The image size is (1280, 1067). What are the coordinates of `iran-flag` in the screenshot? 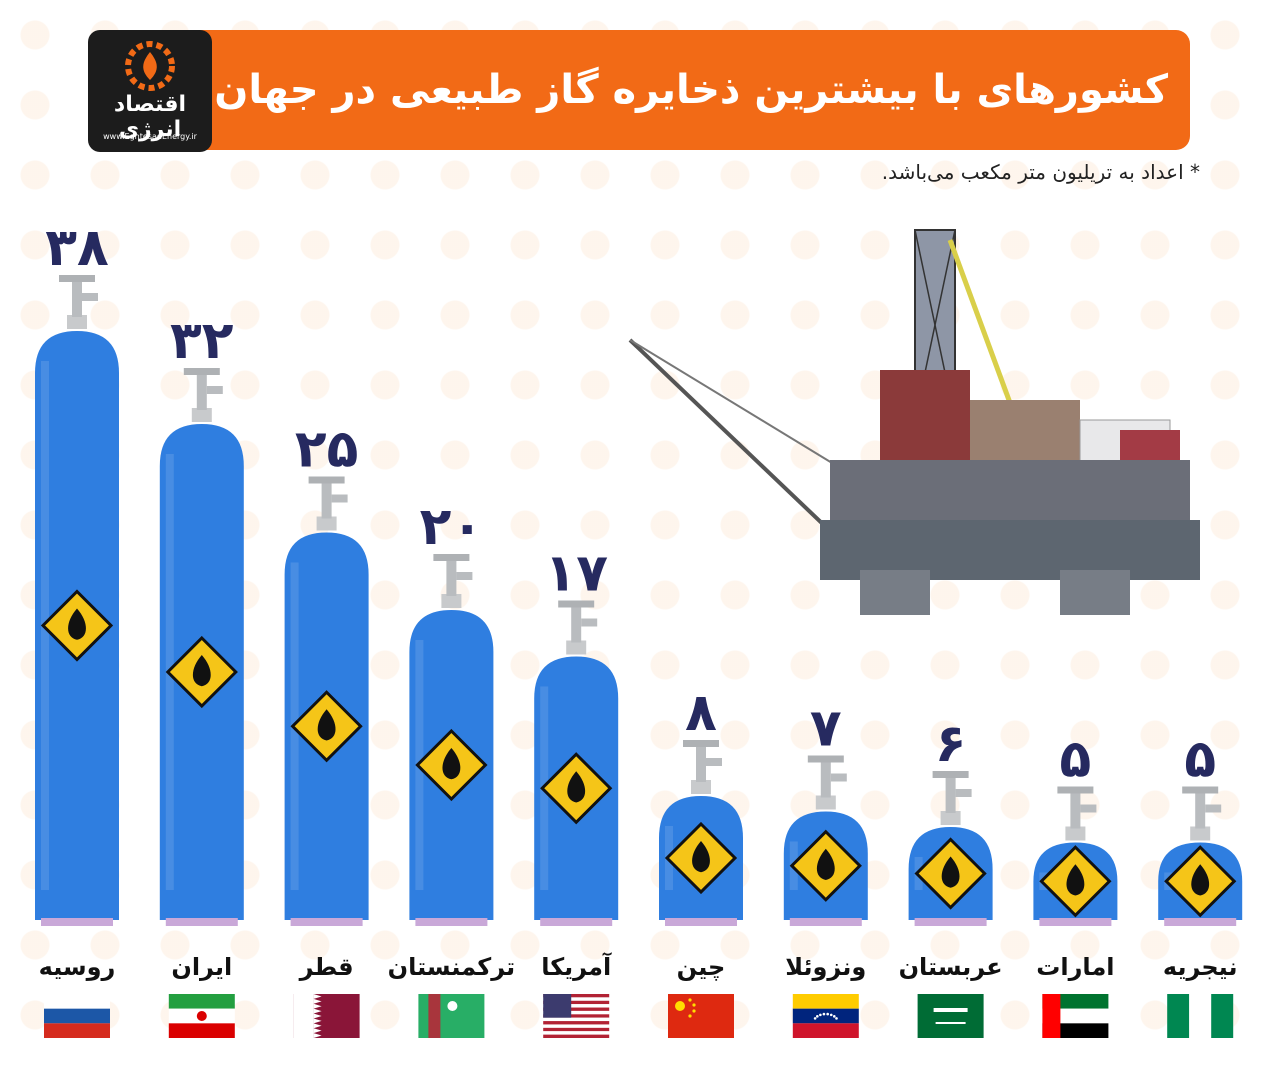 It's located at (201, 1016).